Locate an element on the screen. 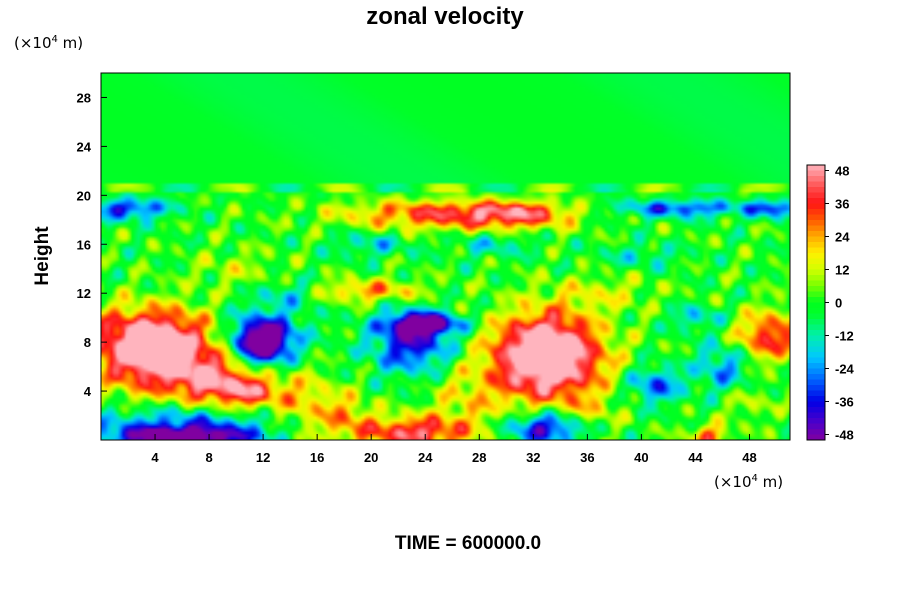  x-tick-label: 24 is located at coordinates (425, 457).